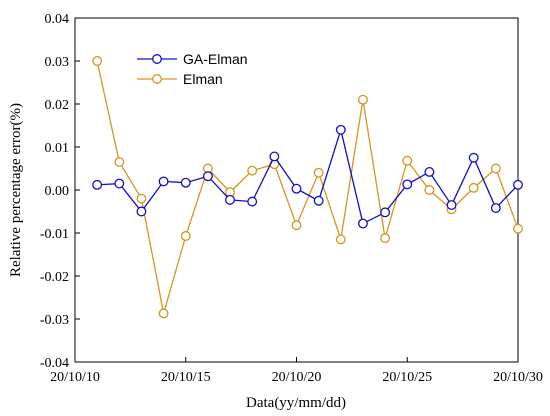 The height and width of the screenshot is (416, 550). What do you see at coordinates (57, 62) in the screenshot?
I see `y-tick-label: 0.03` at bounding box center [57, 62].